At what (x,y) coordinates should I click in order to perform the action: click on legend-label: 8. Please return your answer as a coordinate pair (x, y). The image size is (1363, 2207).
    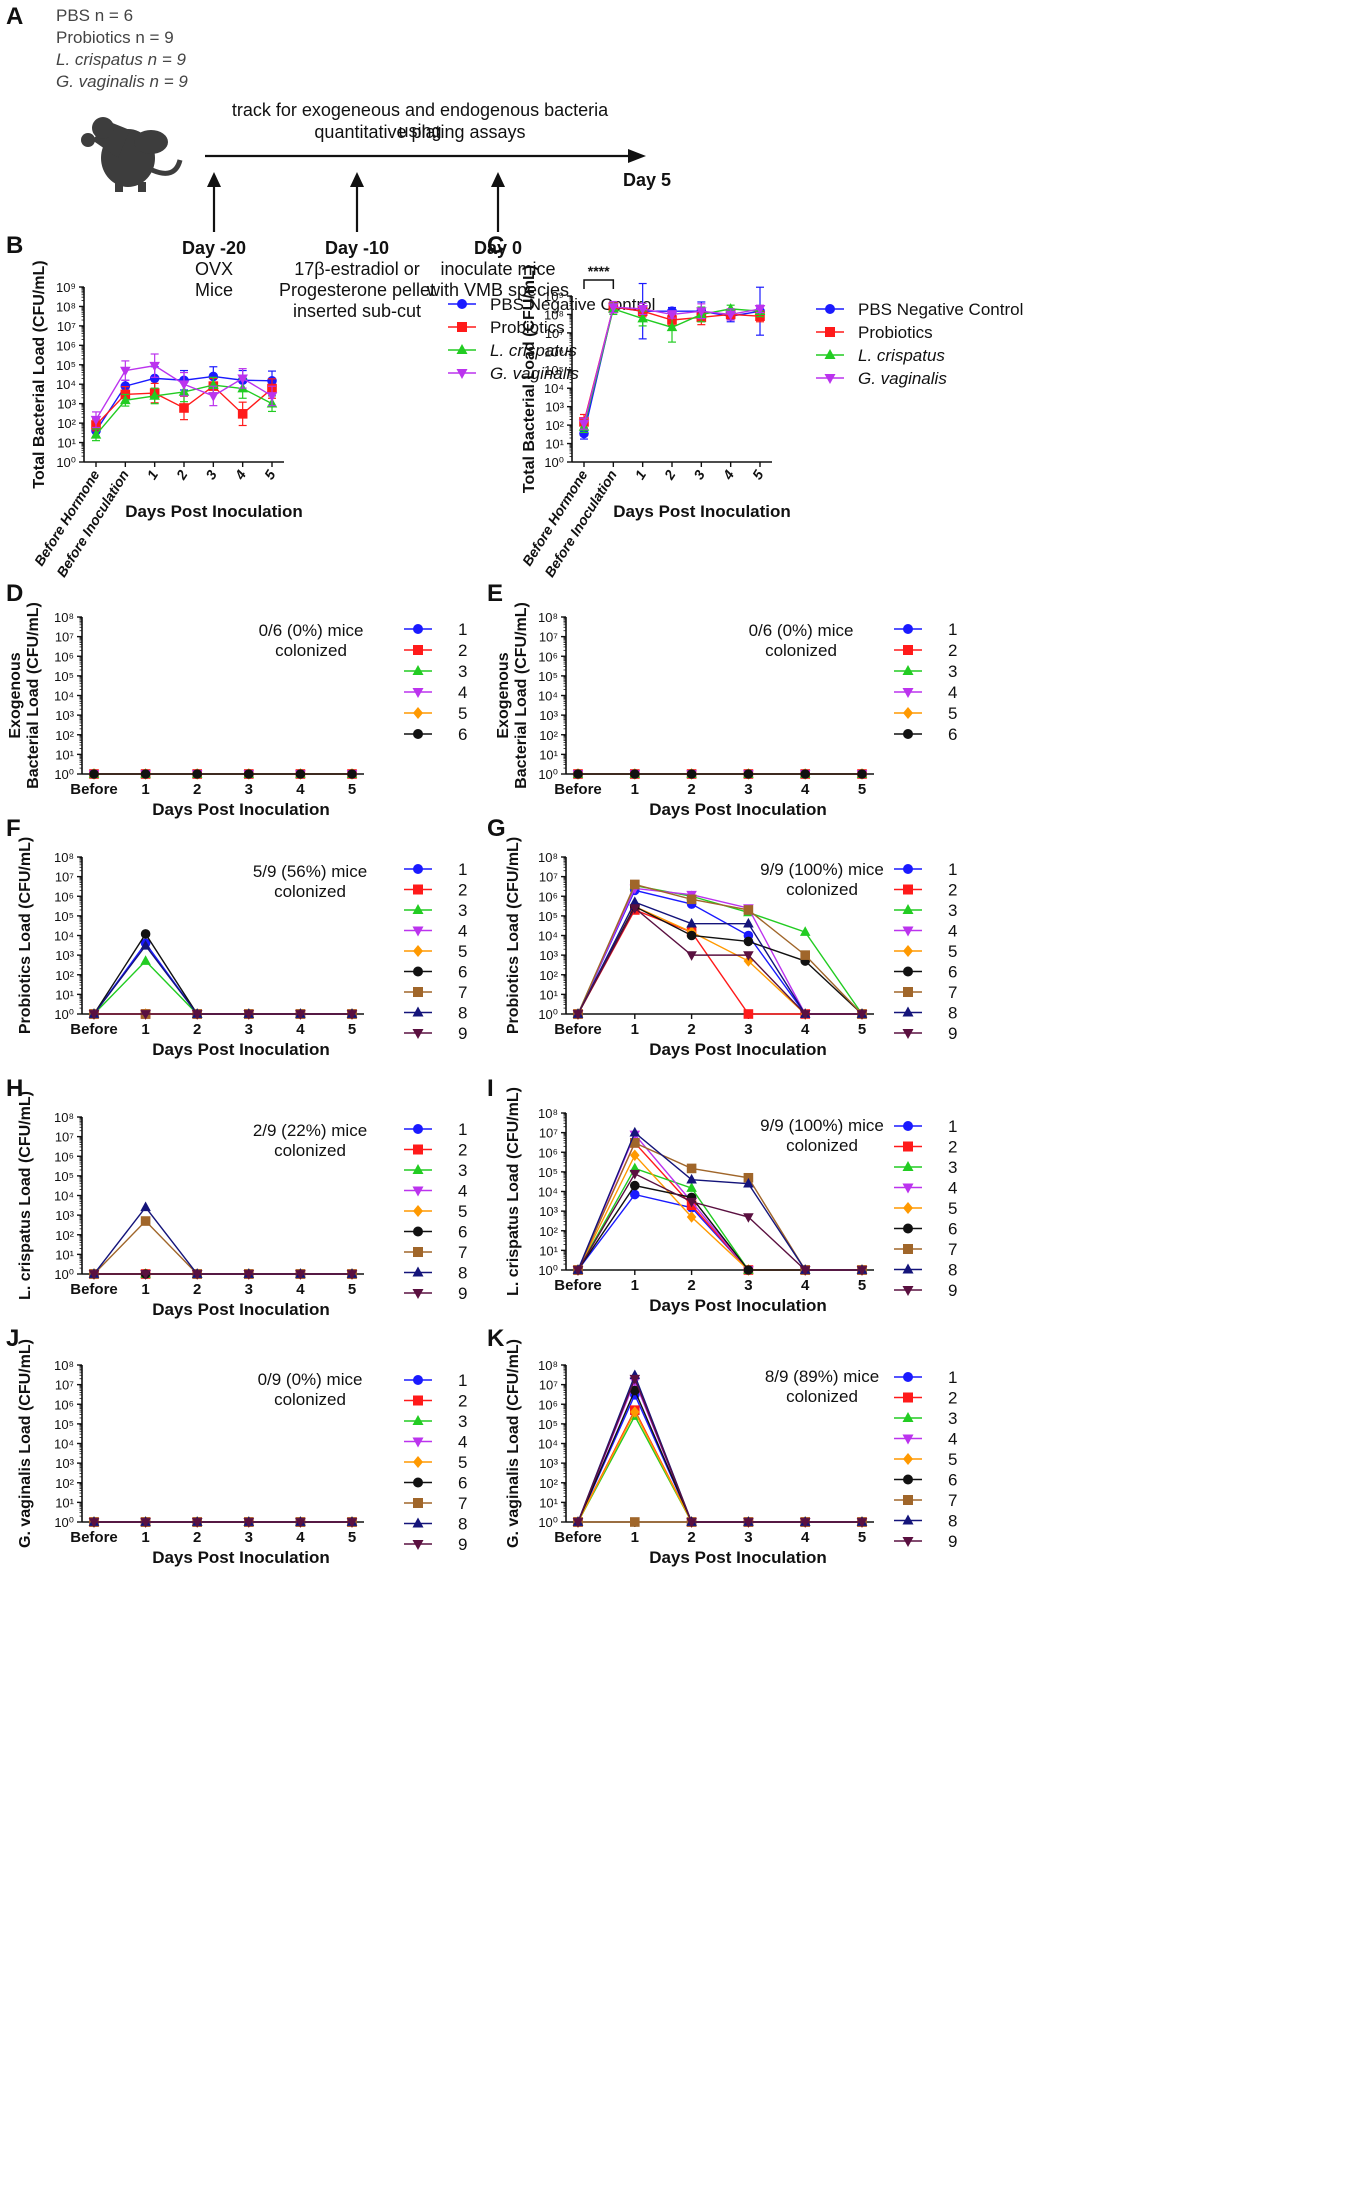
    Looking at the image, I should click on (952, 1521).